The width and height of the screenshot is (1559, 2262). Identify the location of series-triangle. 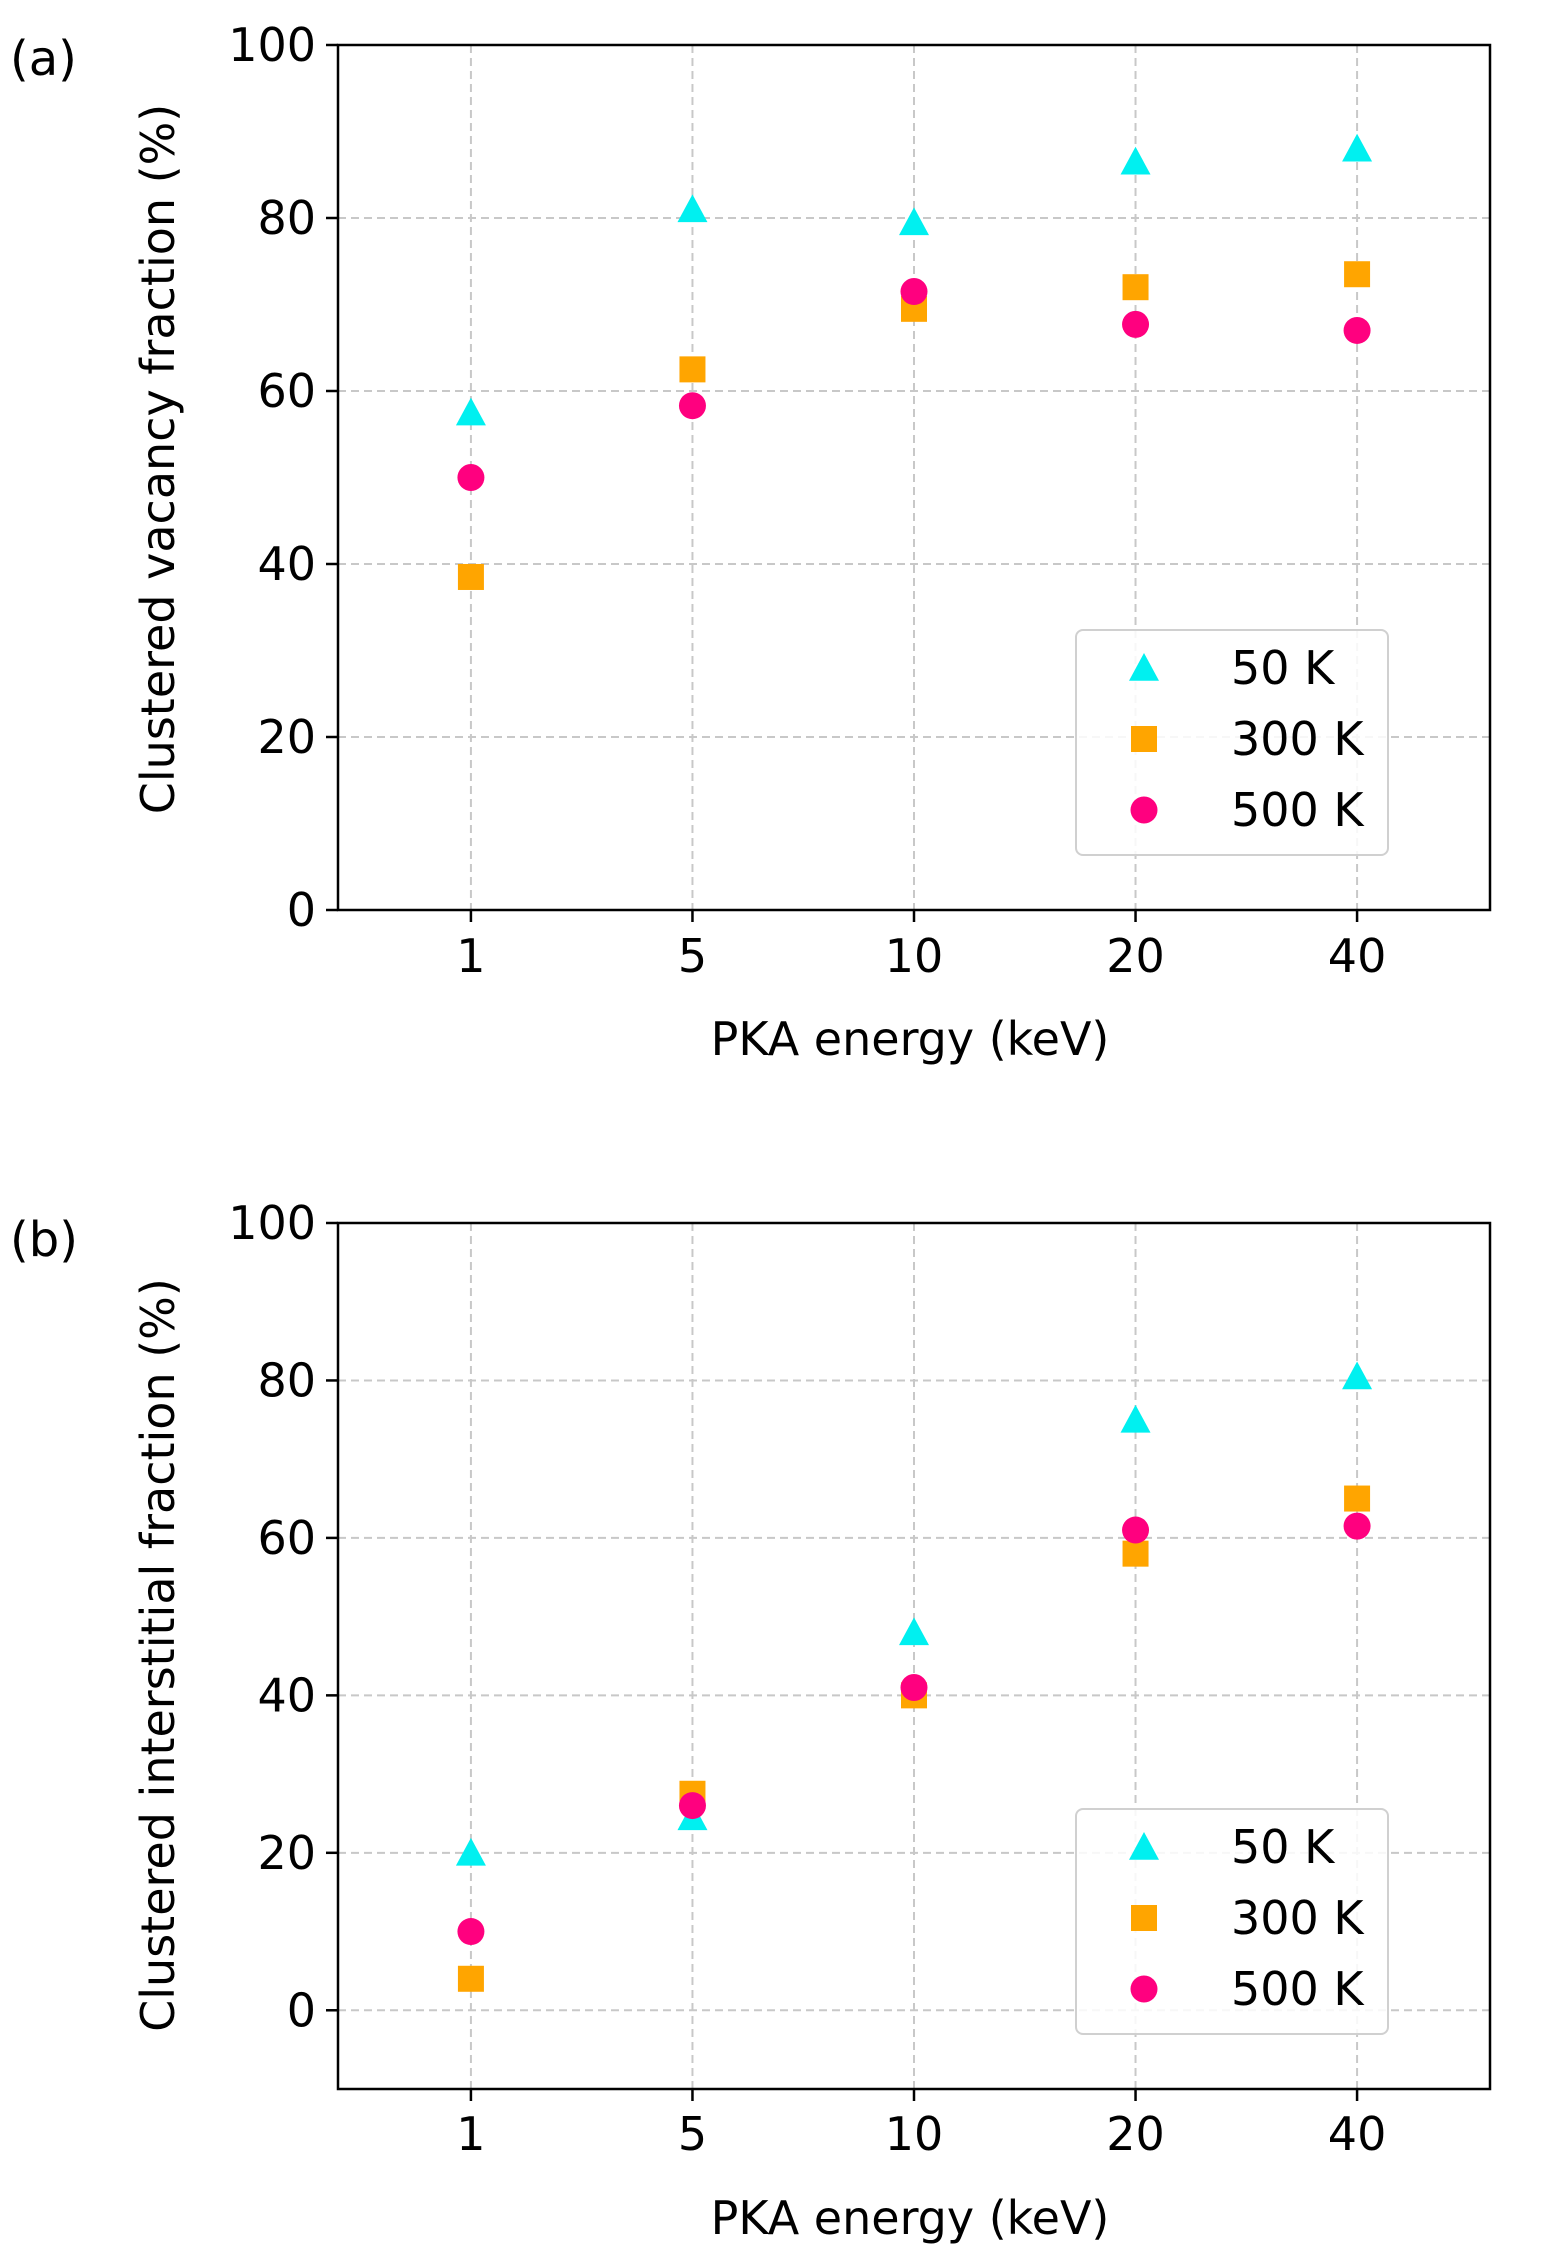
(914, 279).